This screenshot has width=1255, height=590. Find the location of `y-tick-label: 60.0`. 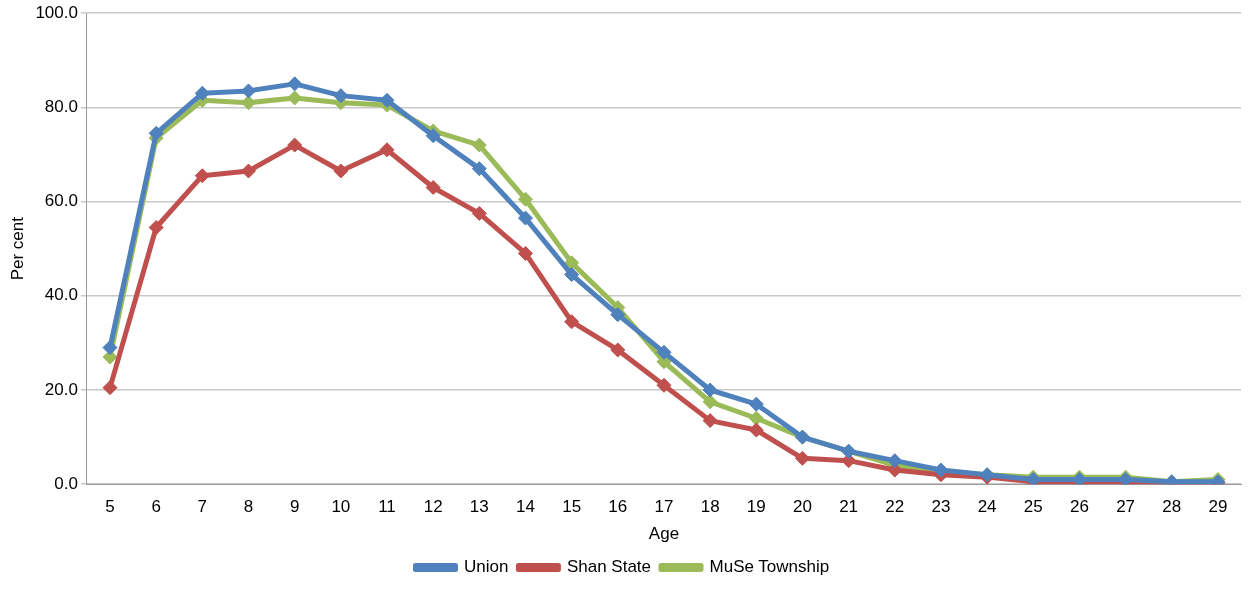

y-tick-label: 60.0 is located at coordinates (61, 201).